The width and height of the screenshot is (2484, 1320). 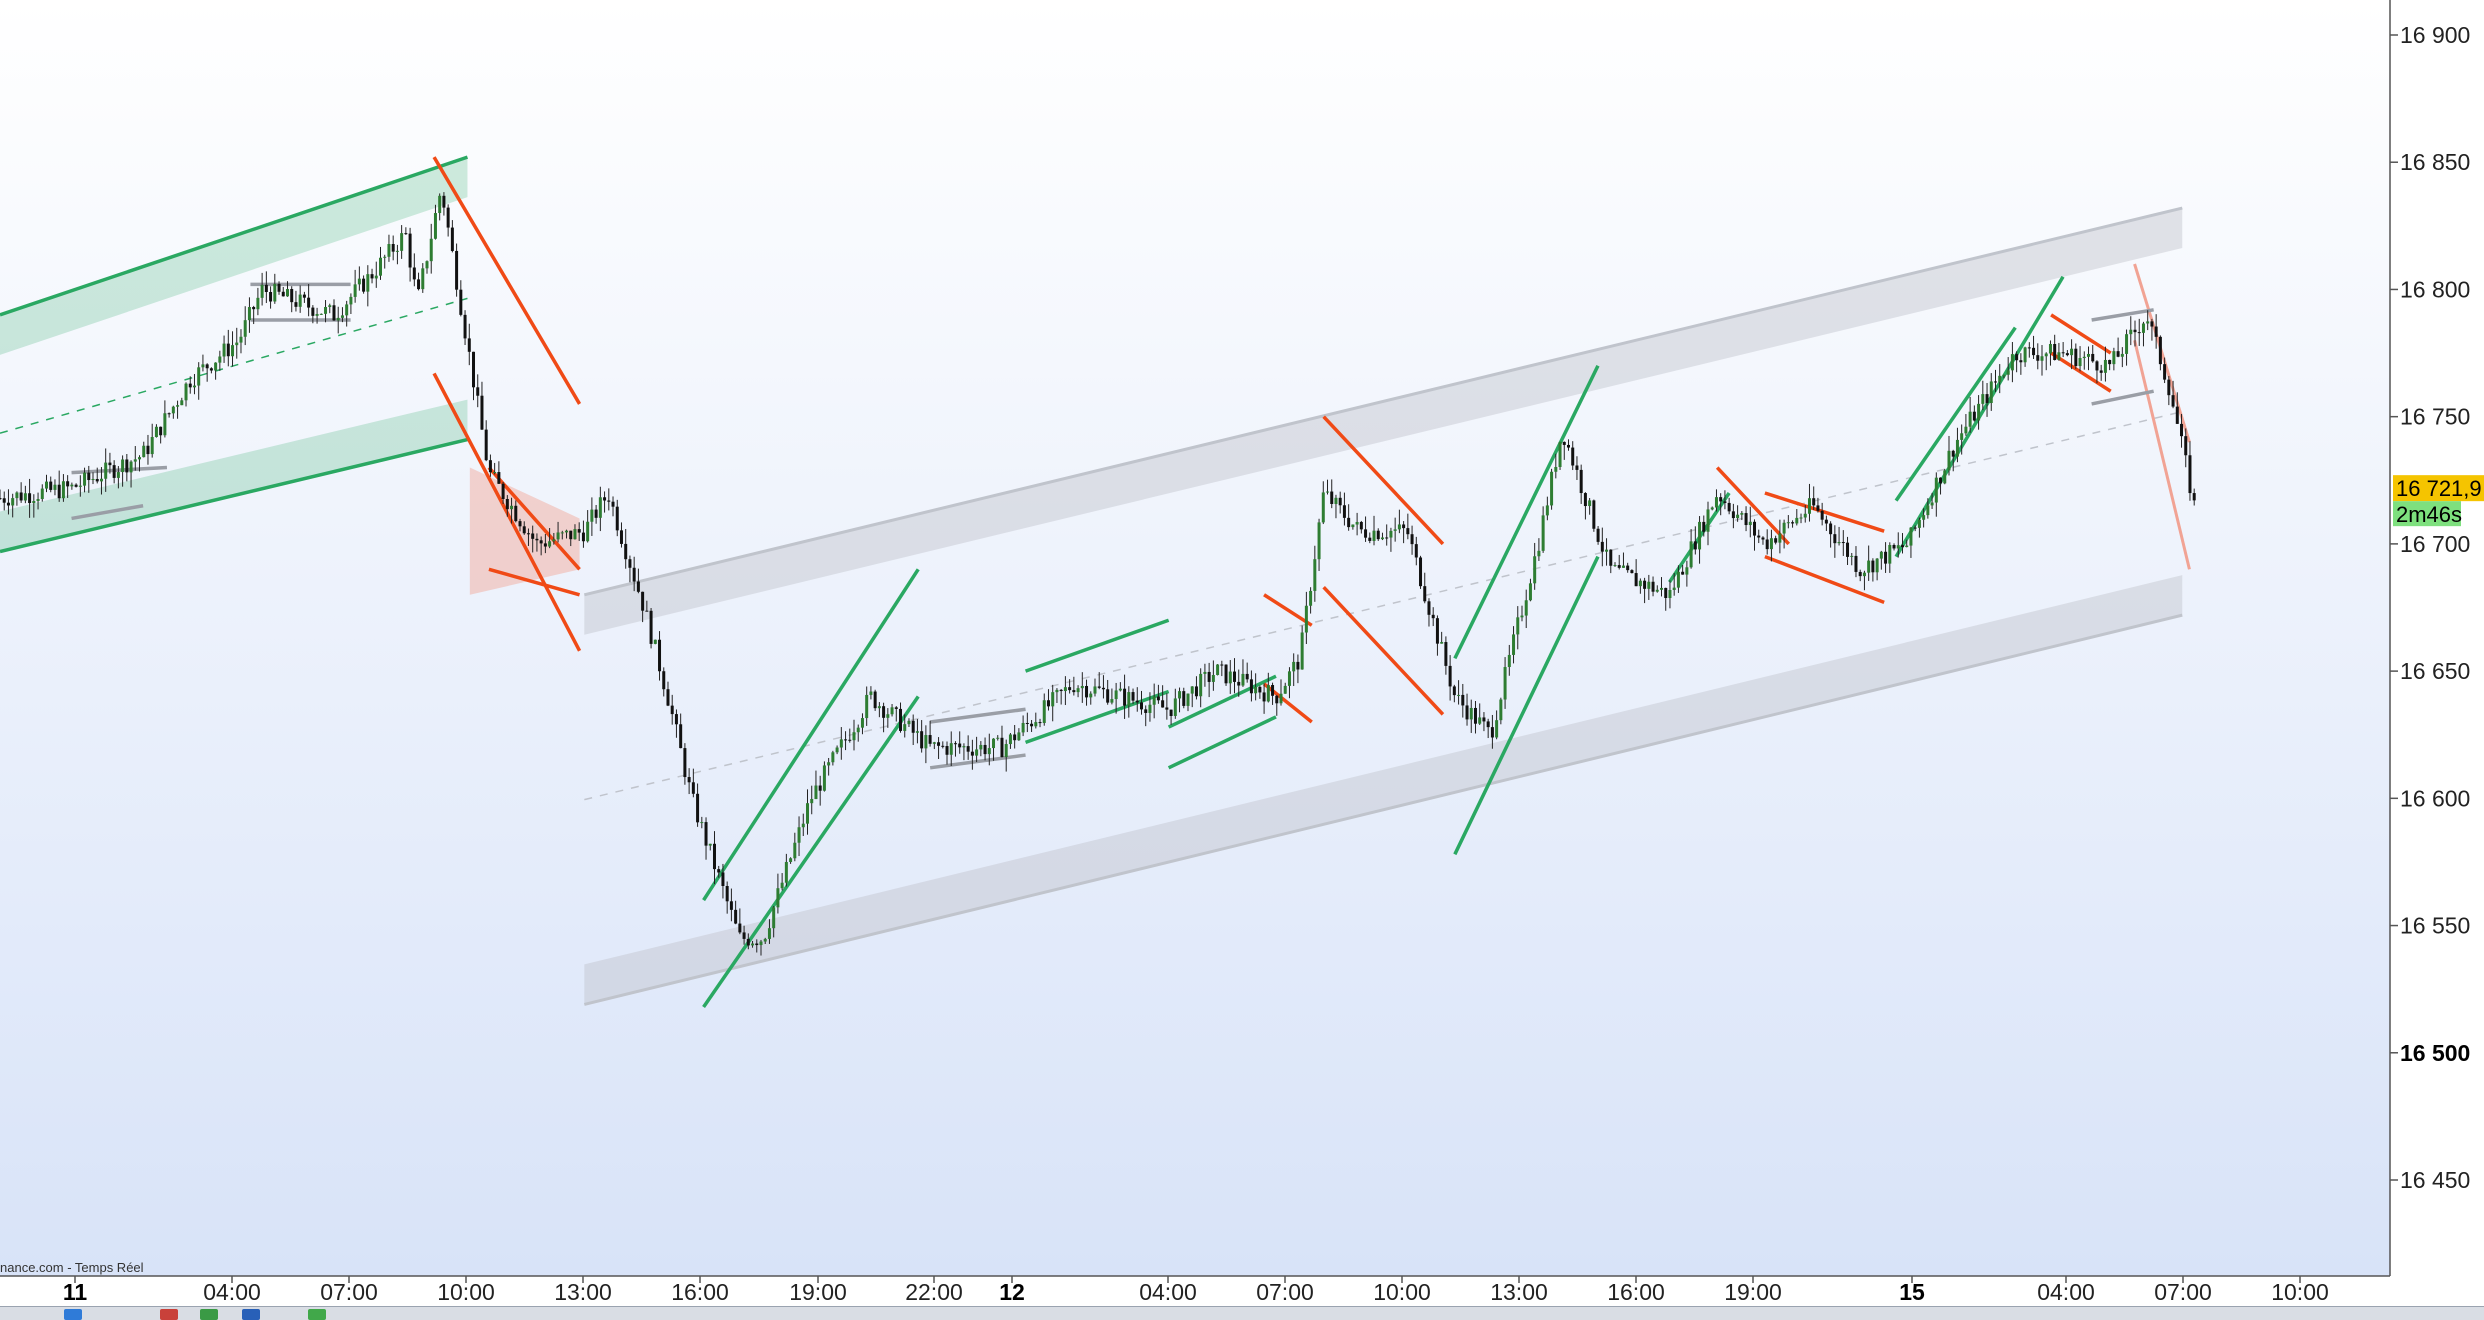 I want to click on y-tick-label: 16 900, so click(x=2435, y=35).